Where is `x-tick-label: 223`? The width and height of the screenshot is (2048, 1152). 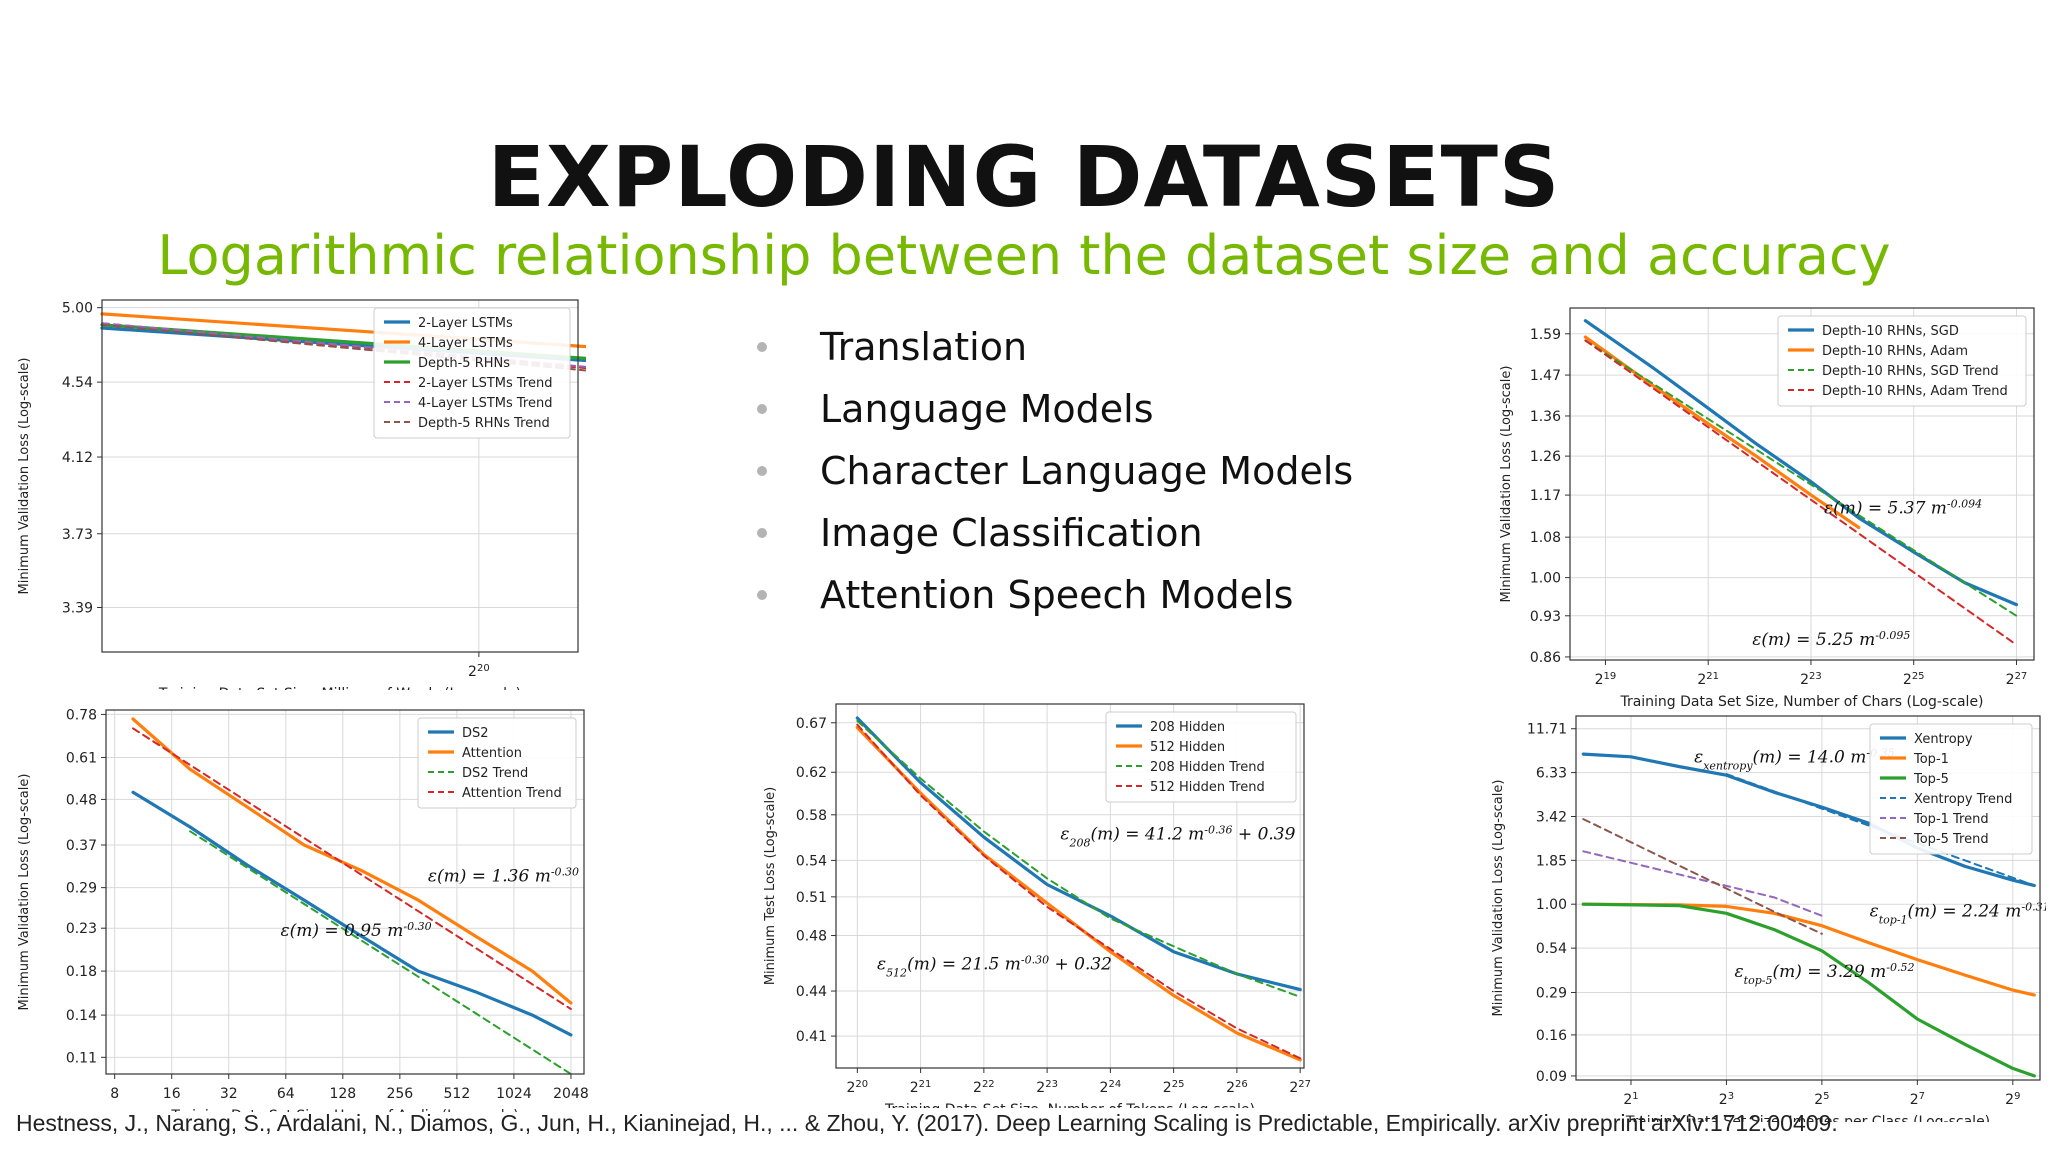 x-tick-label: 223 is located at coordinates (1811, 680).